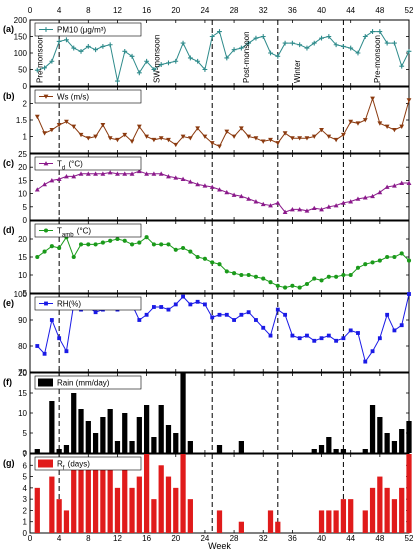  I want to click on season-label: Pre-monsoon, so click(40, 59).